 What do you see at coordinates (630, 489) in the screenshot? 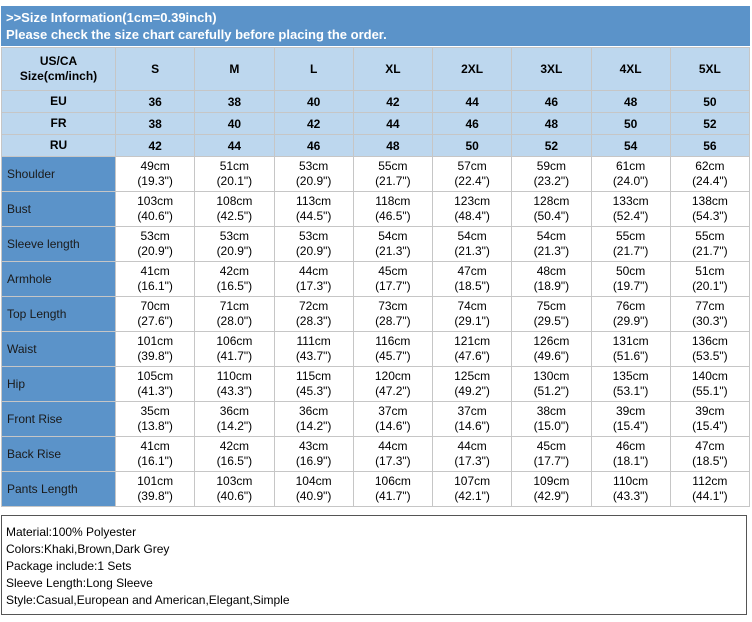
I see `measurement-cell: 110cm (43.3")` at bounding box center [630, 489].